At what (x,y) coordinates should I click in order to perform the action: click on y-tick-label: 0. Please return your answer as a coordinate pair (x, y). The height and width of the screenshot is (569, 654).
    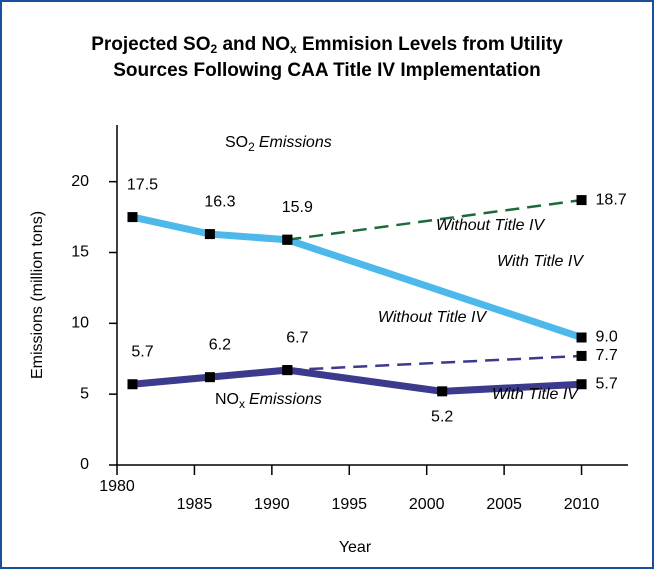
    Looking at the image, I should click on (84, 464).